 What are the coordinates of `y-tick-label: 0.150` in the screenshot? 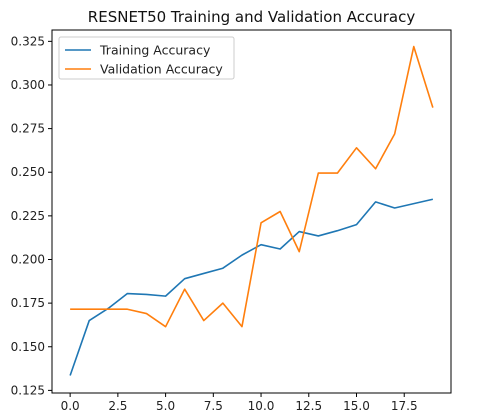 It's located at (28, 347).